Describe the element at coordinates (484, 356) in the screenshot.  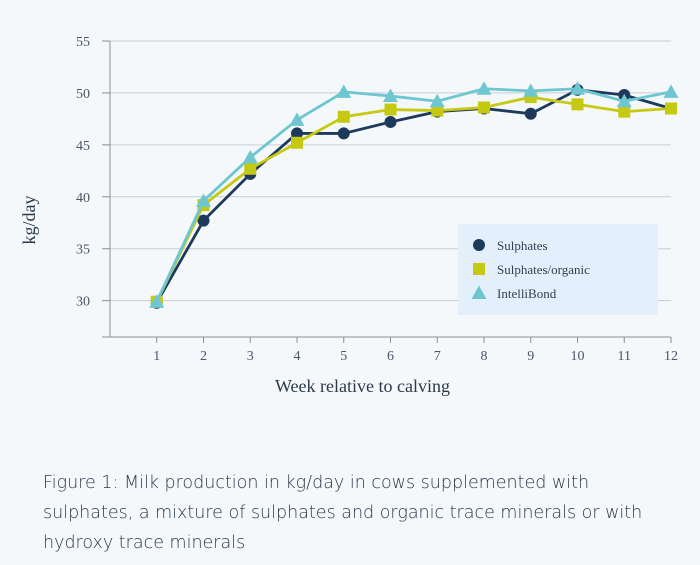
I see `x-tick-label: 8` at that location.